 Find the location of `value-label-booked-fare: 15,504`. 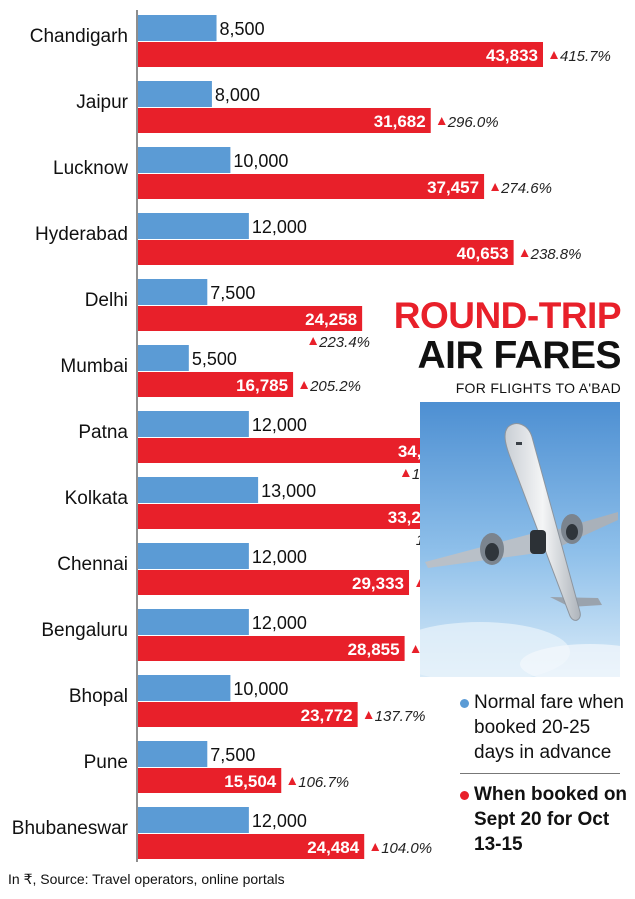

value-label-booked-fare: 15,504 is located at coordinates (250, 781).